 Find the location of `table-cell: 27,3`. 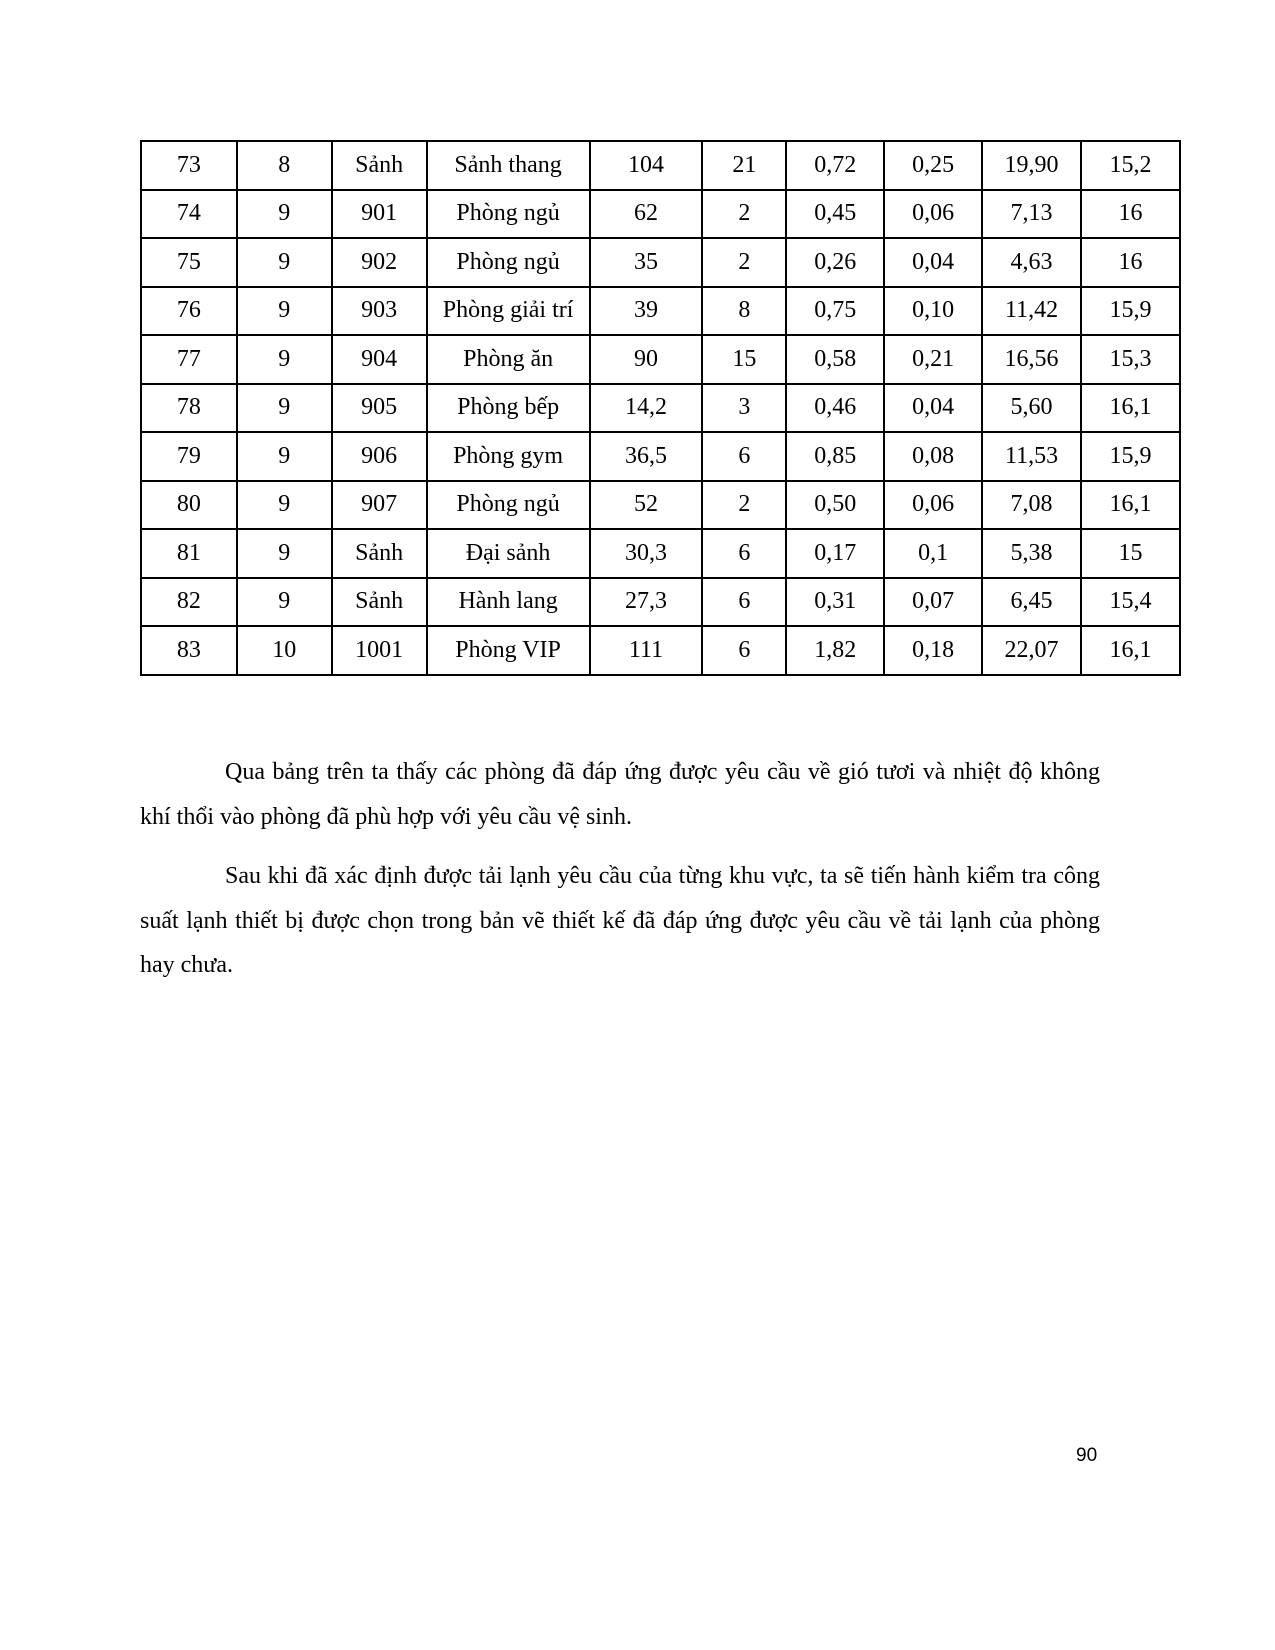

table-cell: 27,3 is located at coordinates (646, 601).